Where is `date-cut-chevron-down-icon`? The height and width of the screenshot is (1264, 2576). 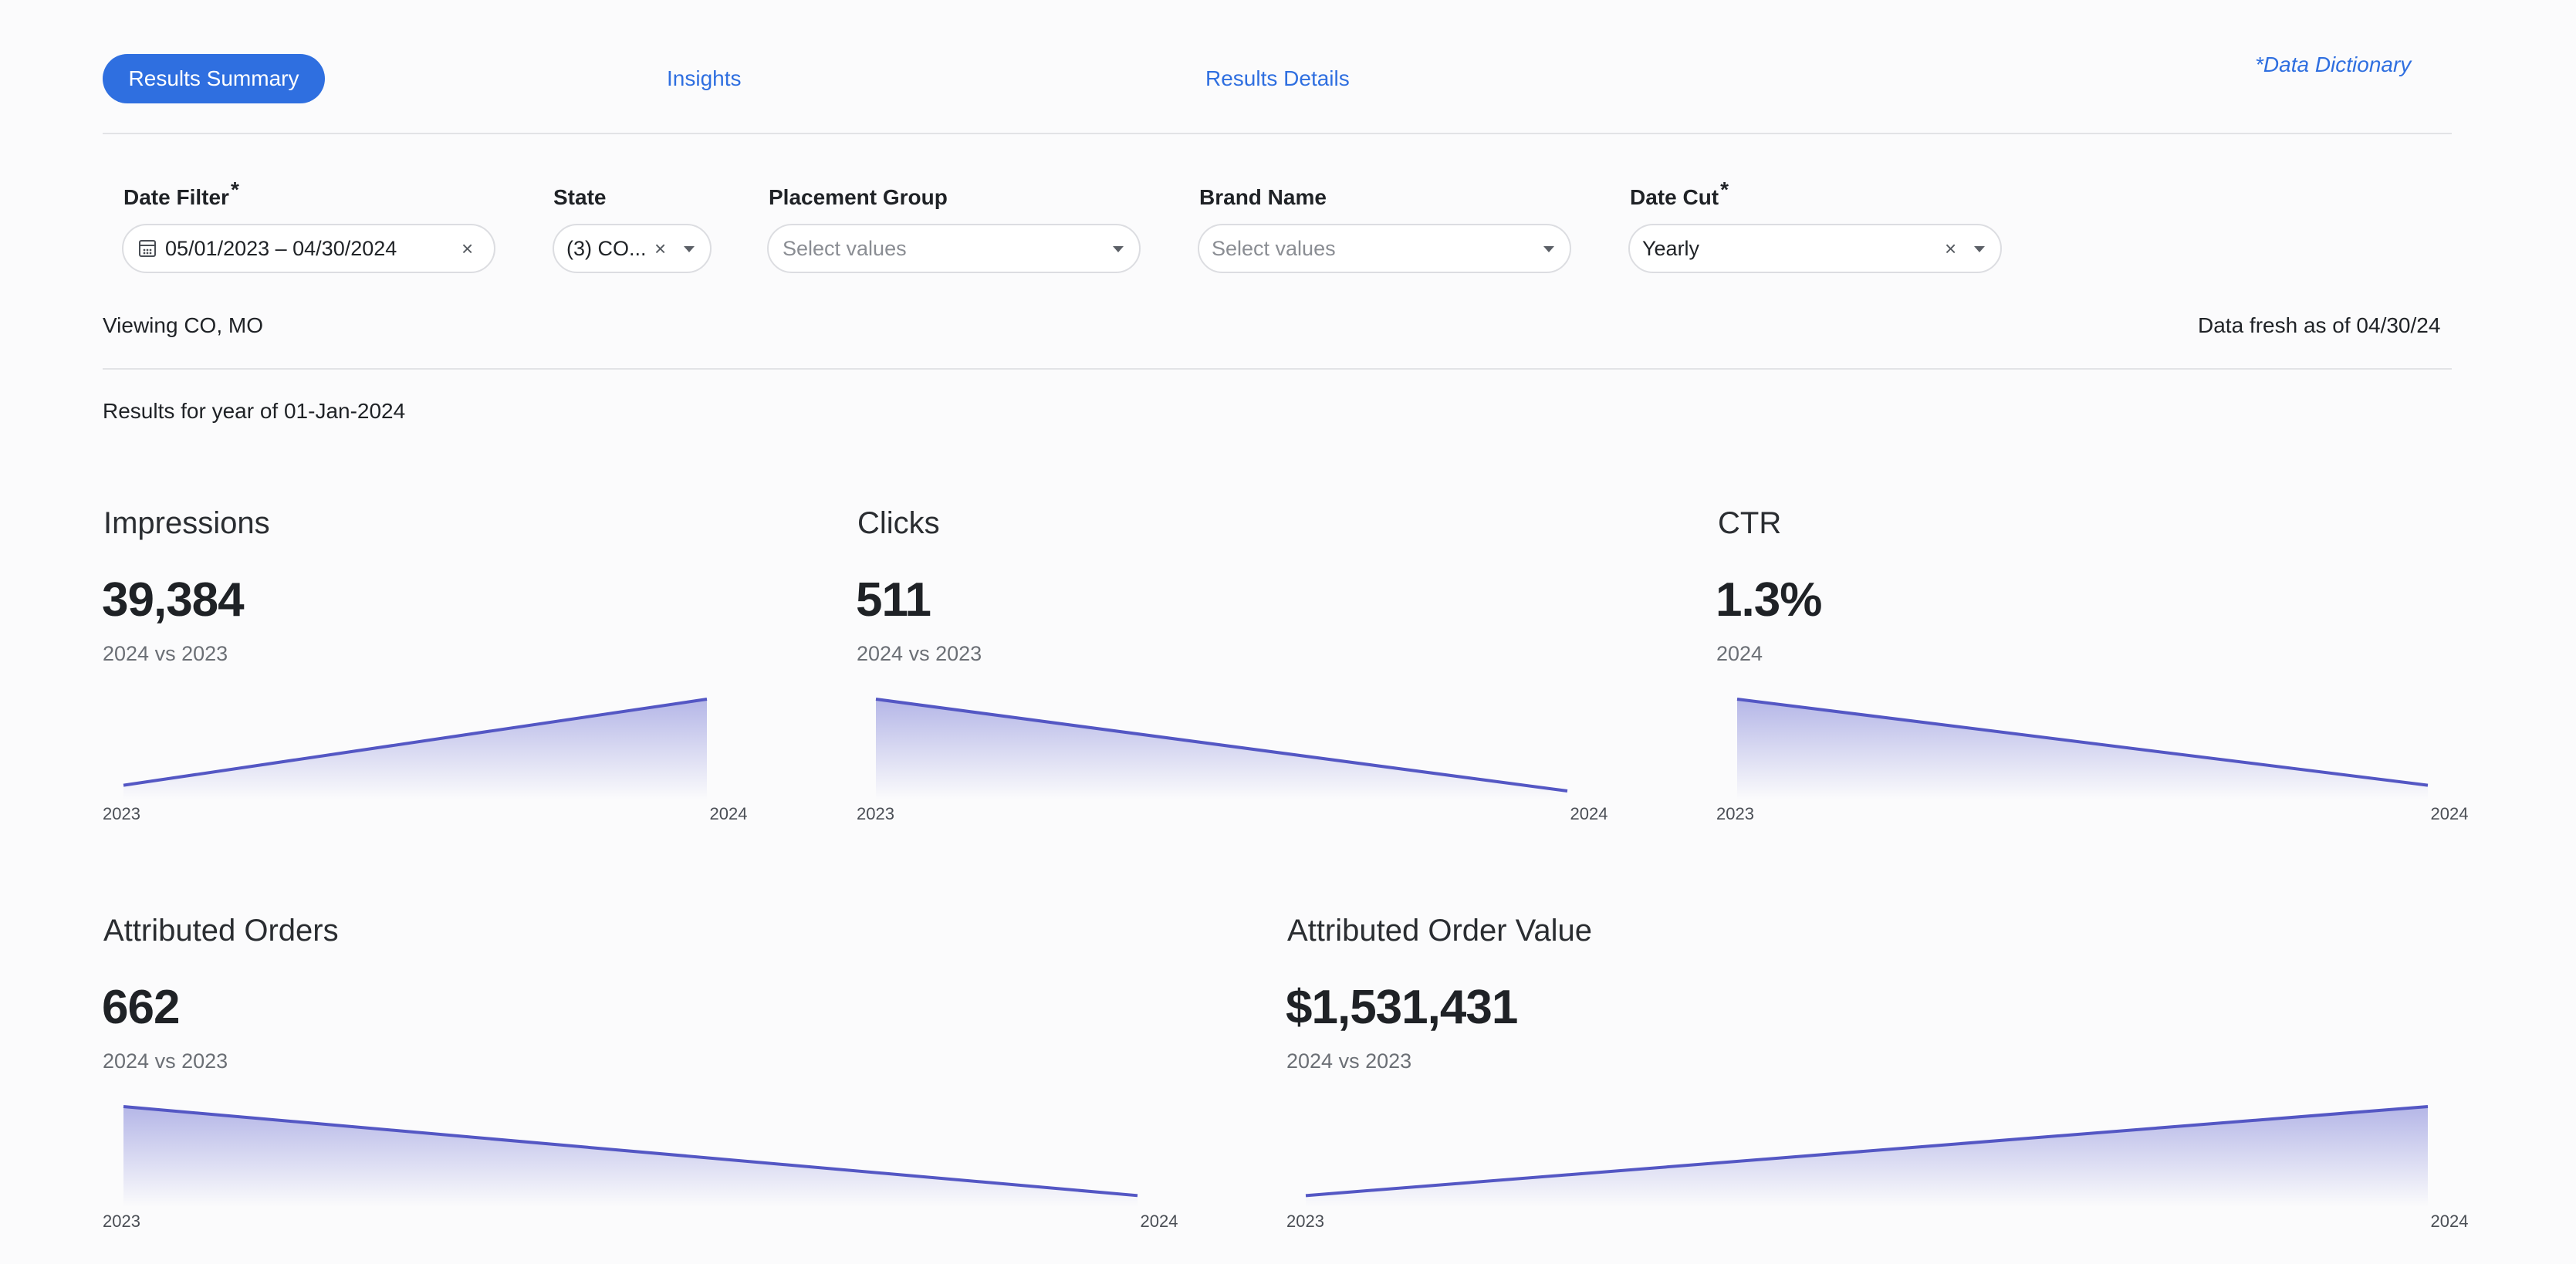 date-cut-chevron-down-icon is located at coordinates (1979, 249).